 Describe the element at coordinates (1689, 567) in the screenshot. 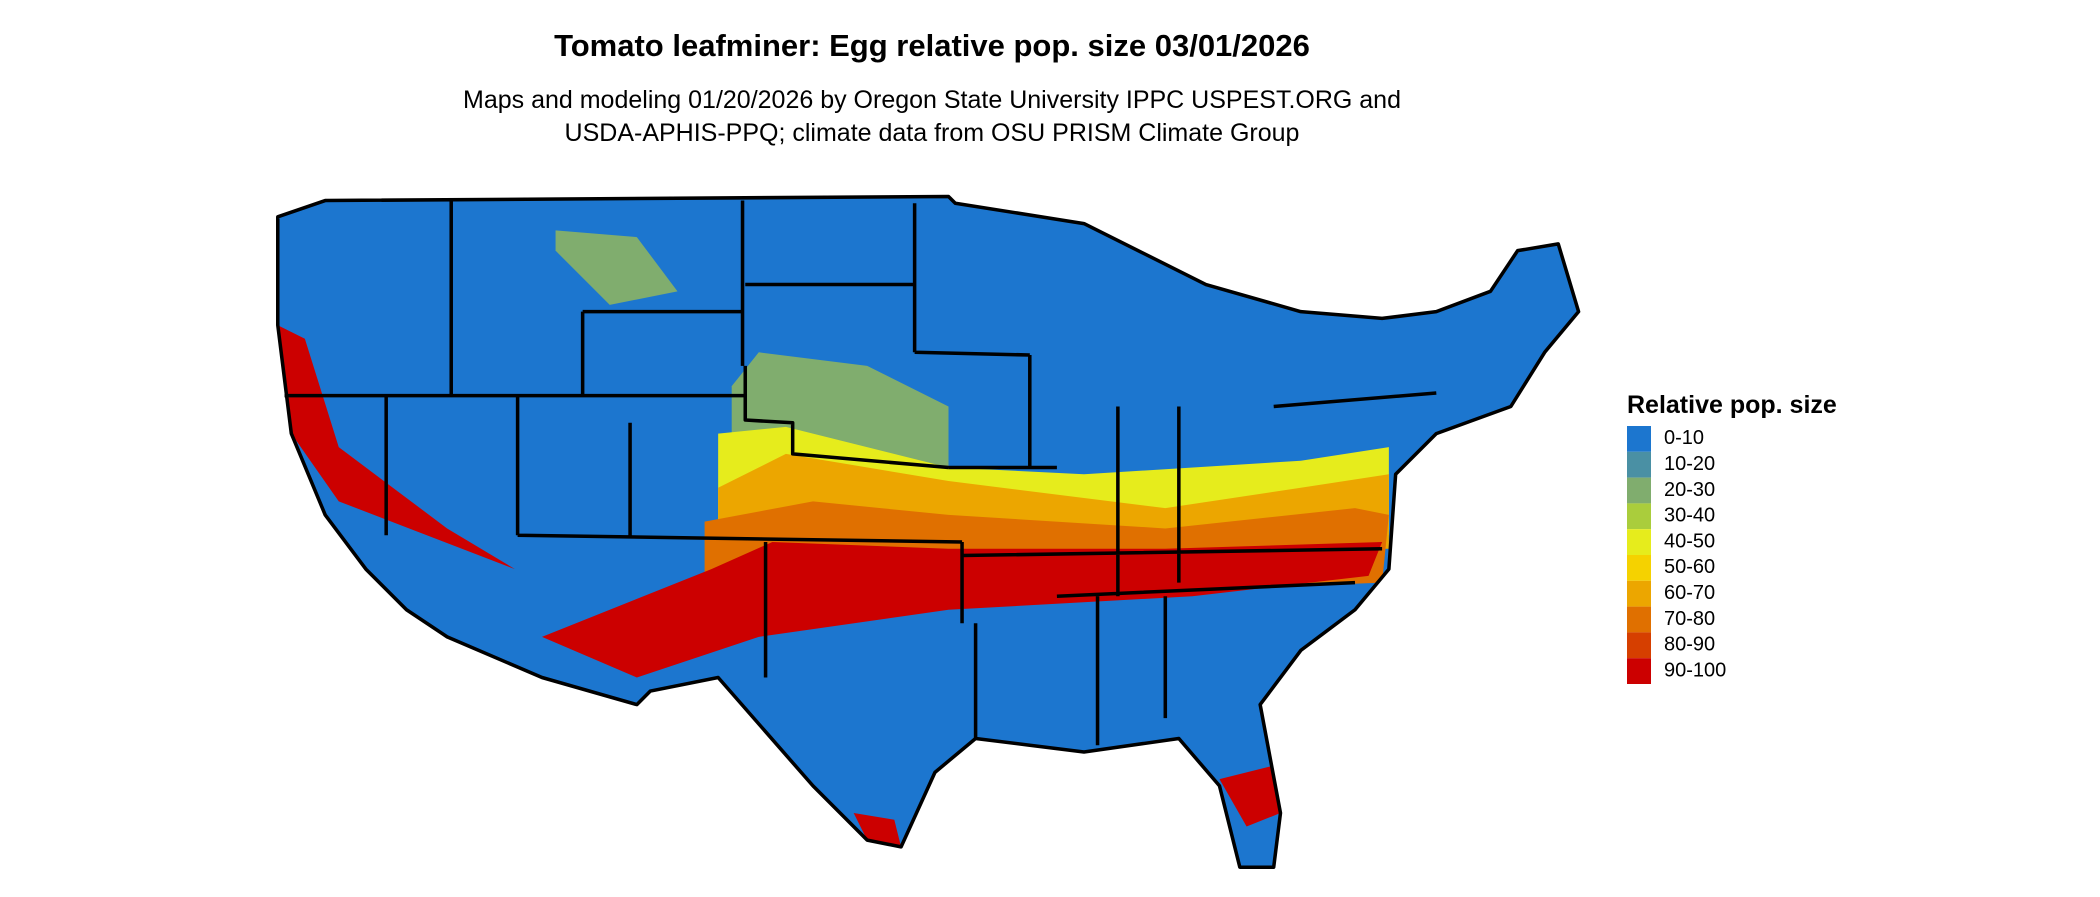

I see `legend-label: 50-60` at that location.